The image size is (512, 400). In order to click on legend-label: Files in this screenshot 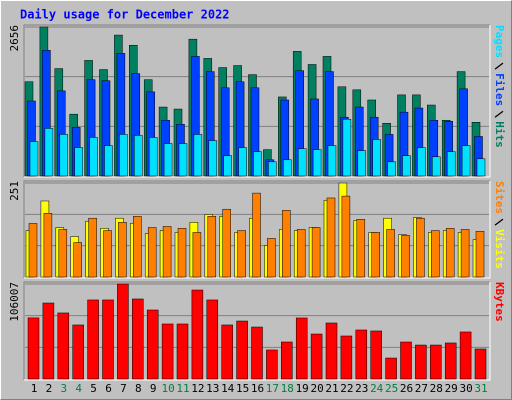, I will do `click(499, 89)`.